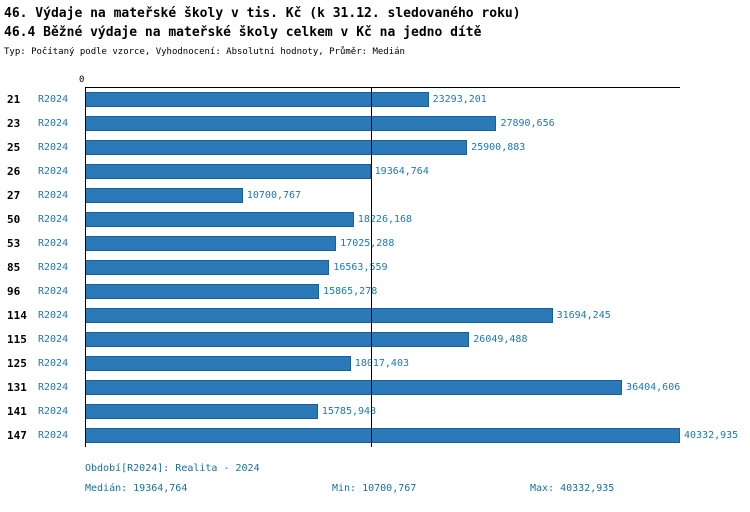  What do you see at coordinates (17, 387) in the screenshot?
I see `category-label: 131` at bounding box center [17, 387].